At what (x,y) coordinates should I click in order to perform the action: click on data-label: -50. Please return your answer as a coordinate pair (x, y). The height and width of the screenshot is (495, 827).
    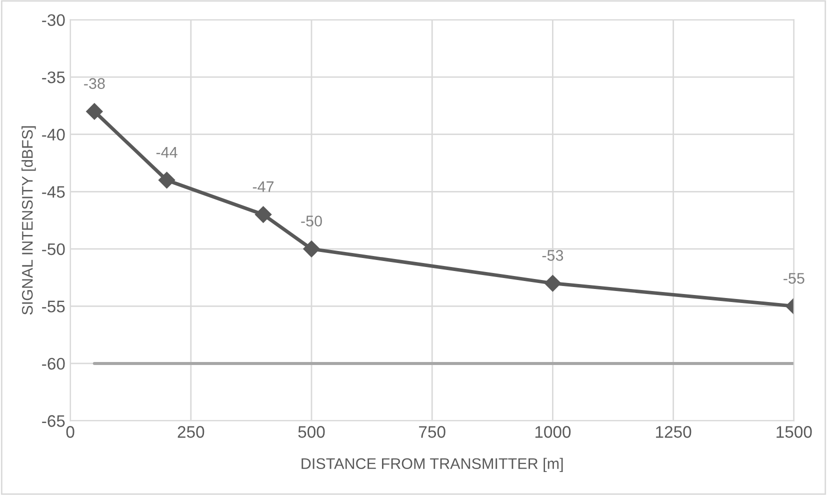
    Looking at the image, I should click on (311, 221).